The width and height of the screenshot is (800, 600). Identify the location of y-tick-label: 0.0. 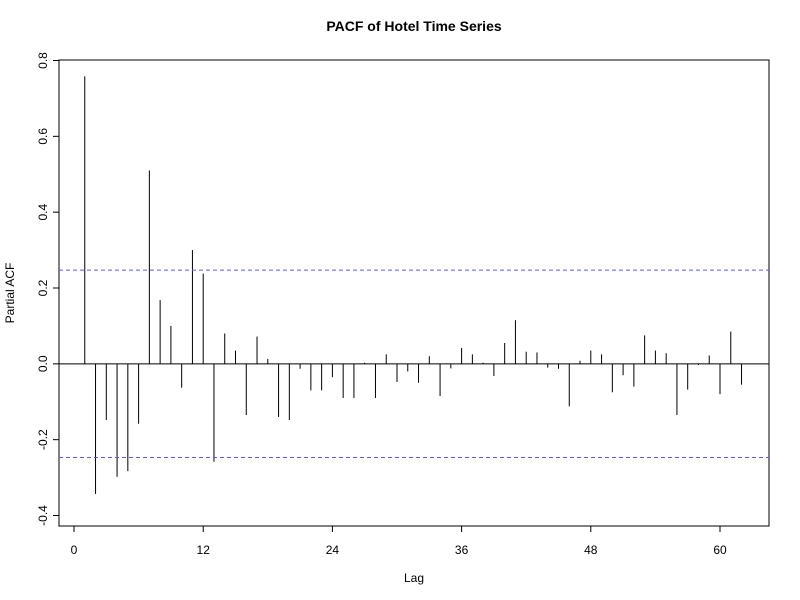
(43, 363).